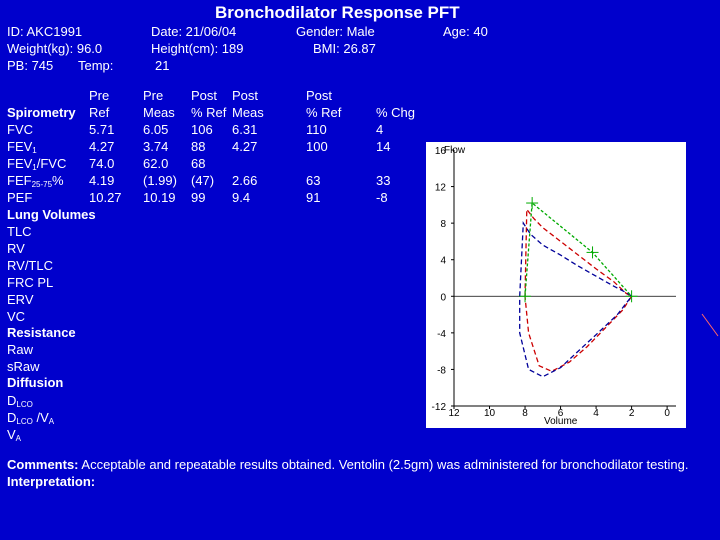 This screenshot has height=540, width=720. What do you see at coordinates (454, 413) in the screenshot?
I see `x-tick-label: 12` at bounding box center [454, 413].